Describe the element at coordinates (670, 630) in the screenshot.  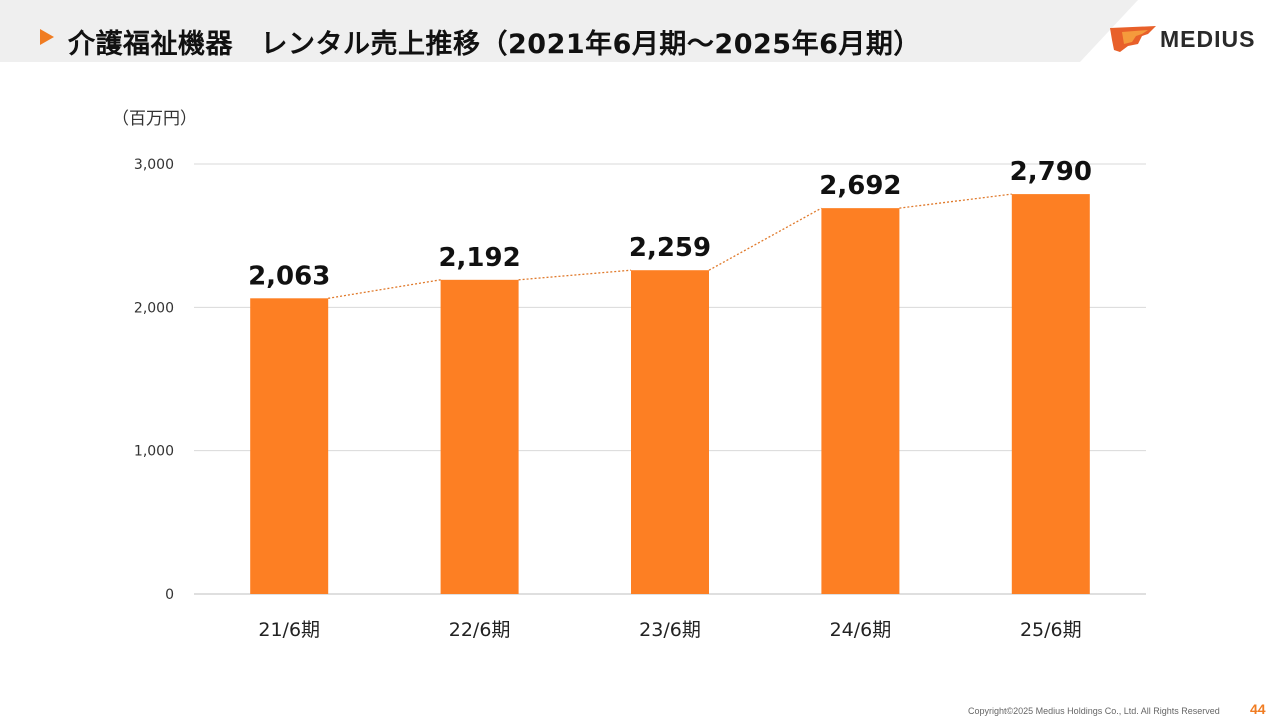
I see `x-tick-label: 23/6期` at that location.